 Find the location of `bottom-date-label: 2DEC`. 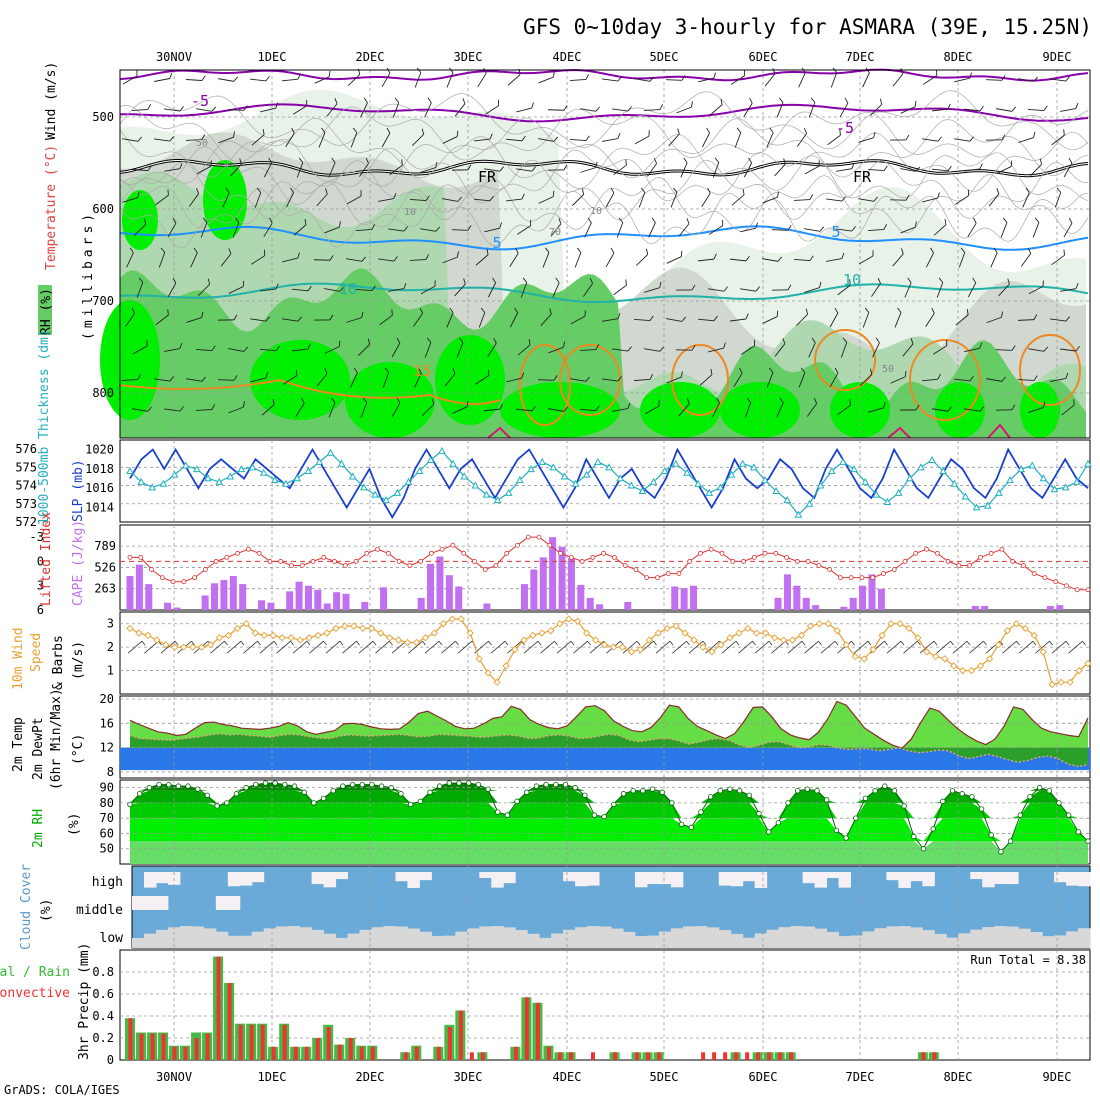

bottom-date-label: 2DEC is located at coordinates (370, 1077).